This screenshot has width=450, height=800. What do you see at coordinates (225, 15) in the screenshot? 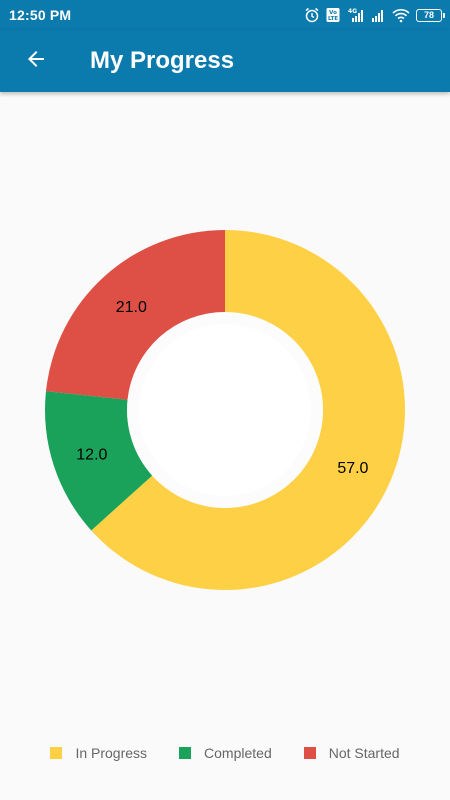
I see `status-bar: 12:50 PM Vo LTE 4G 78` at bounding box center [225, 15].